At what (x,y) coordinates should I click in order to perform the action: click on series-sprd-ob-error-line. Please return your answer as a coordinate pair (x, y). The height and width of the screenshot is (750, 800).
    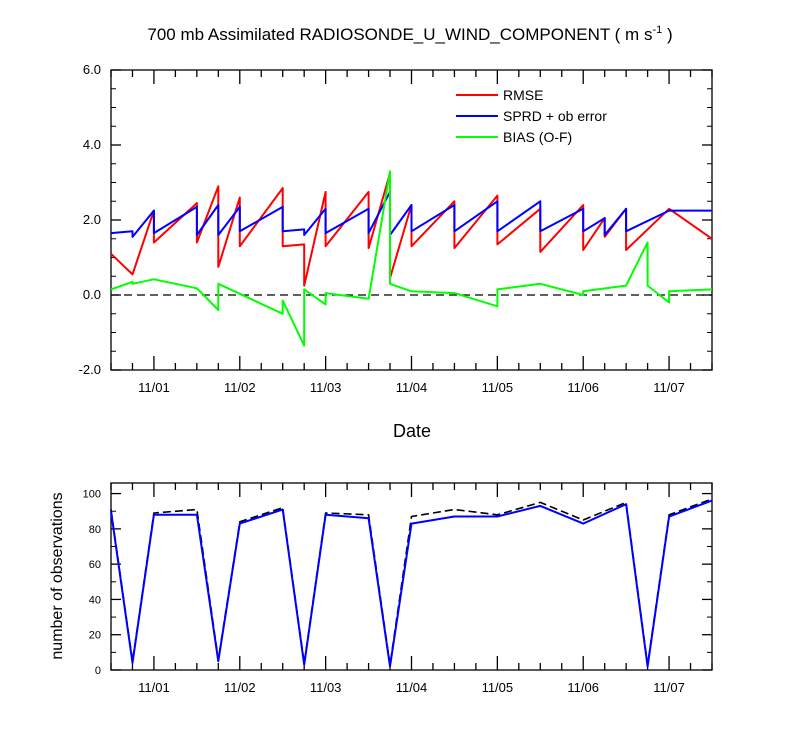
    Looking at the image, I should click on (411, 214).